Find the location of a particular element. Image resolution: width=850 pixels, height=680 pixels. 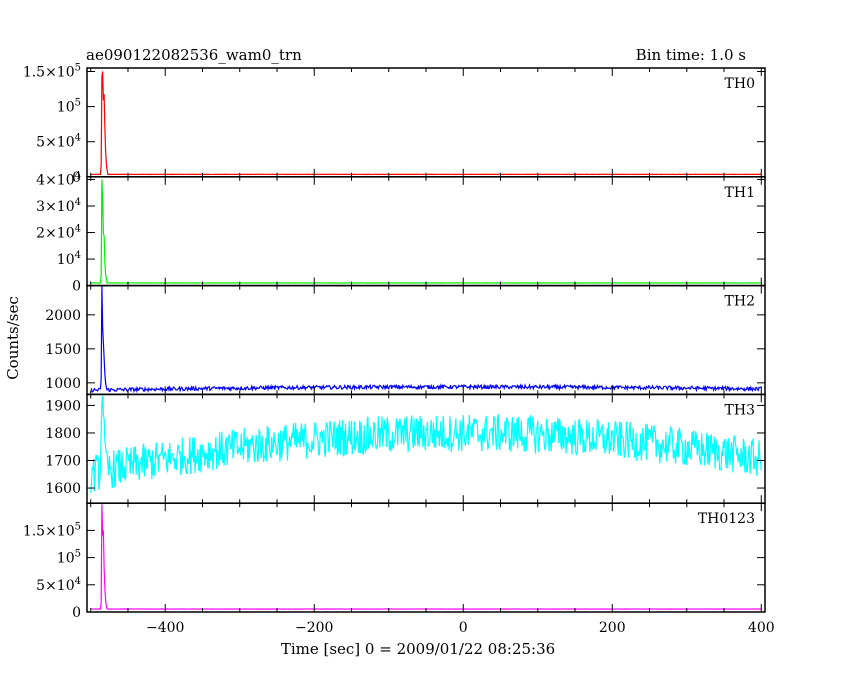

y-tick-label: 1700 is located at coordinates (63, 462).